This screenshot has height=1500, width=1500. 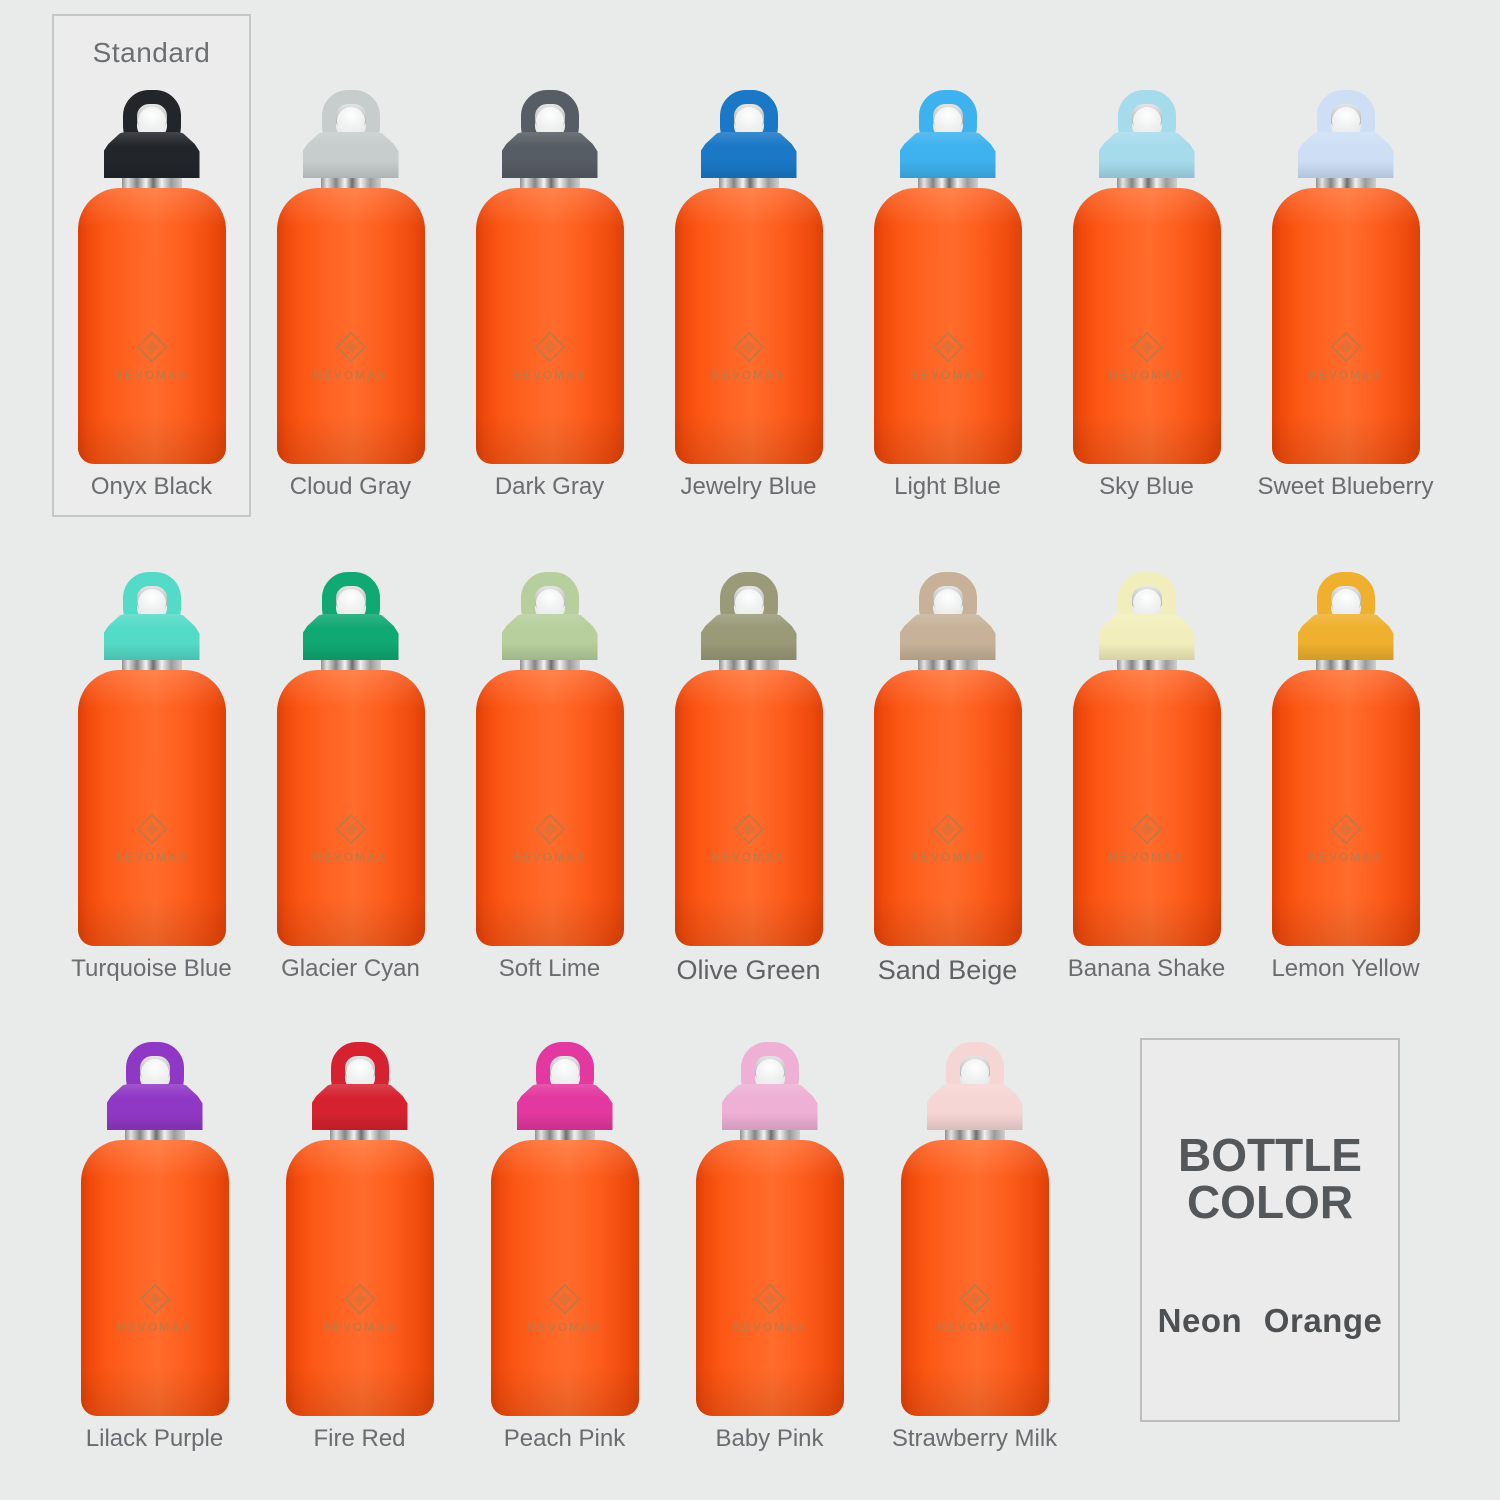 What do you see at coordinates (549, 486) in the screenshot?
I see `bottle-color-label: Dark Gray` at bounding box center [549, 486].